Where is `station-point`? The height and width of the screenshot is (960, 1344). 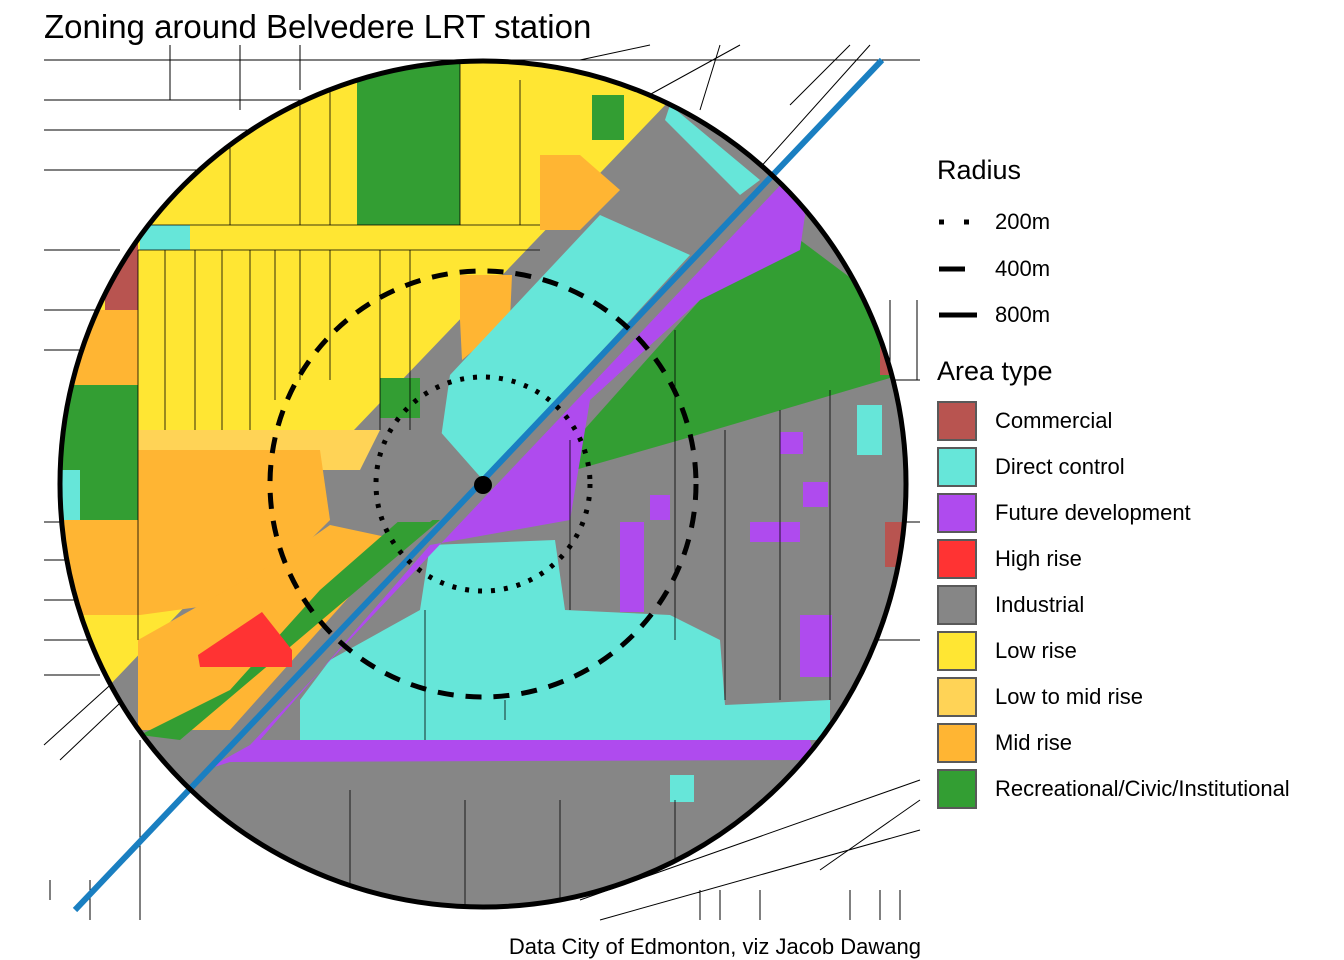 station-point is located at coordinates (483, 485).